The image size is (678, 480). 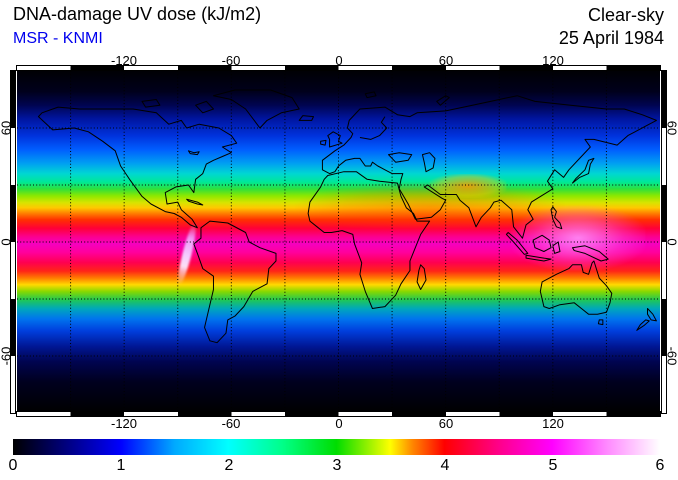 What do you see at coordinates (339, 423) in the screenshot?
I see `lon-tick-label-bottom: 0` at bounding box center [339, 423].